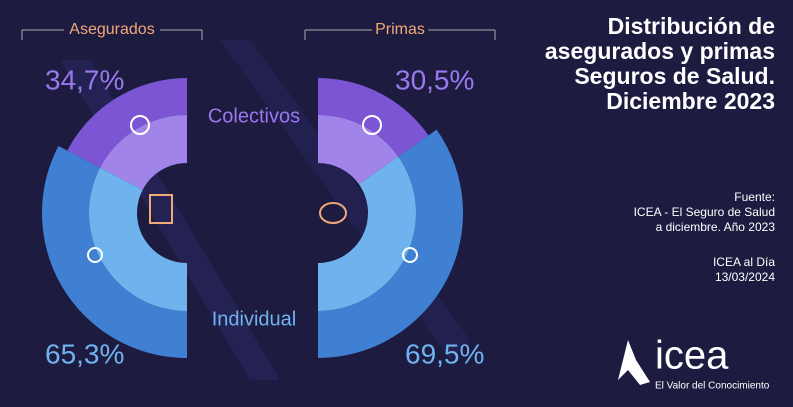  I want to click on chart-title: Asegurados, so click(111, 29).